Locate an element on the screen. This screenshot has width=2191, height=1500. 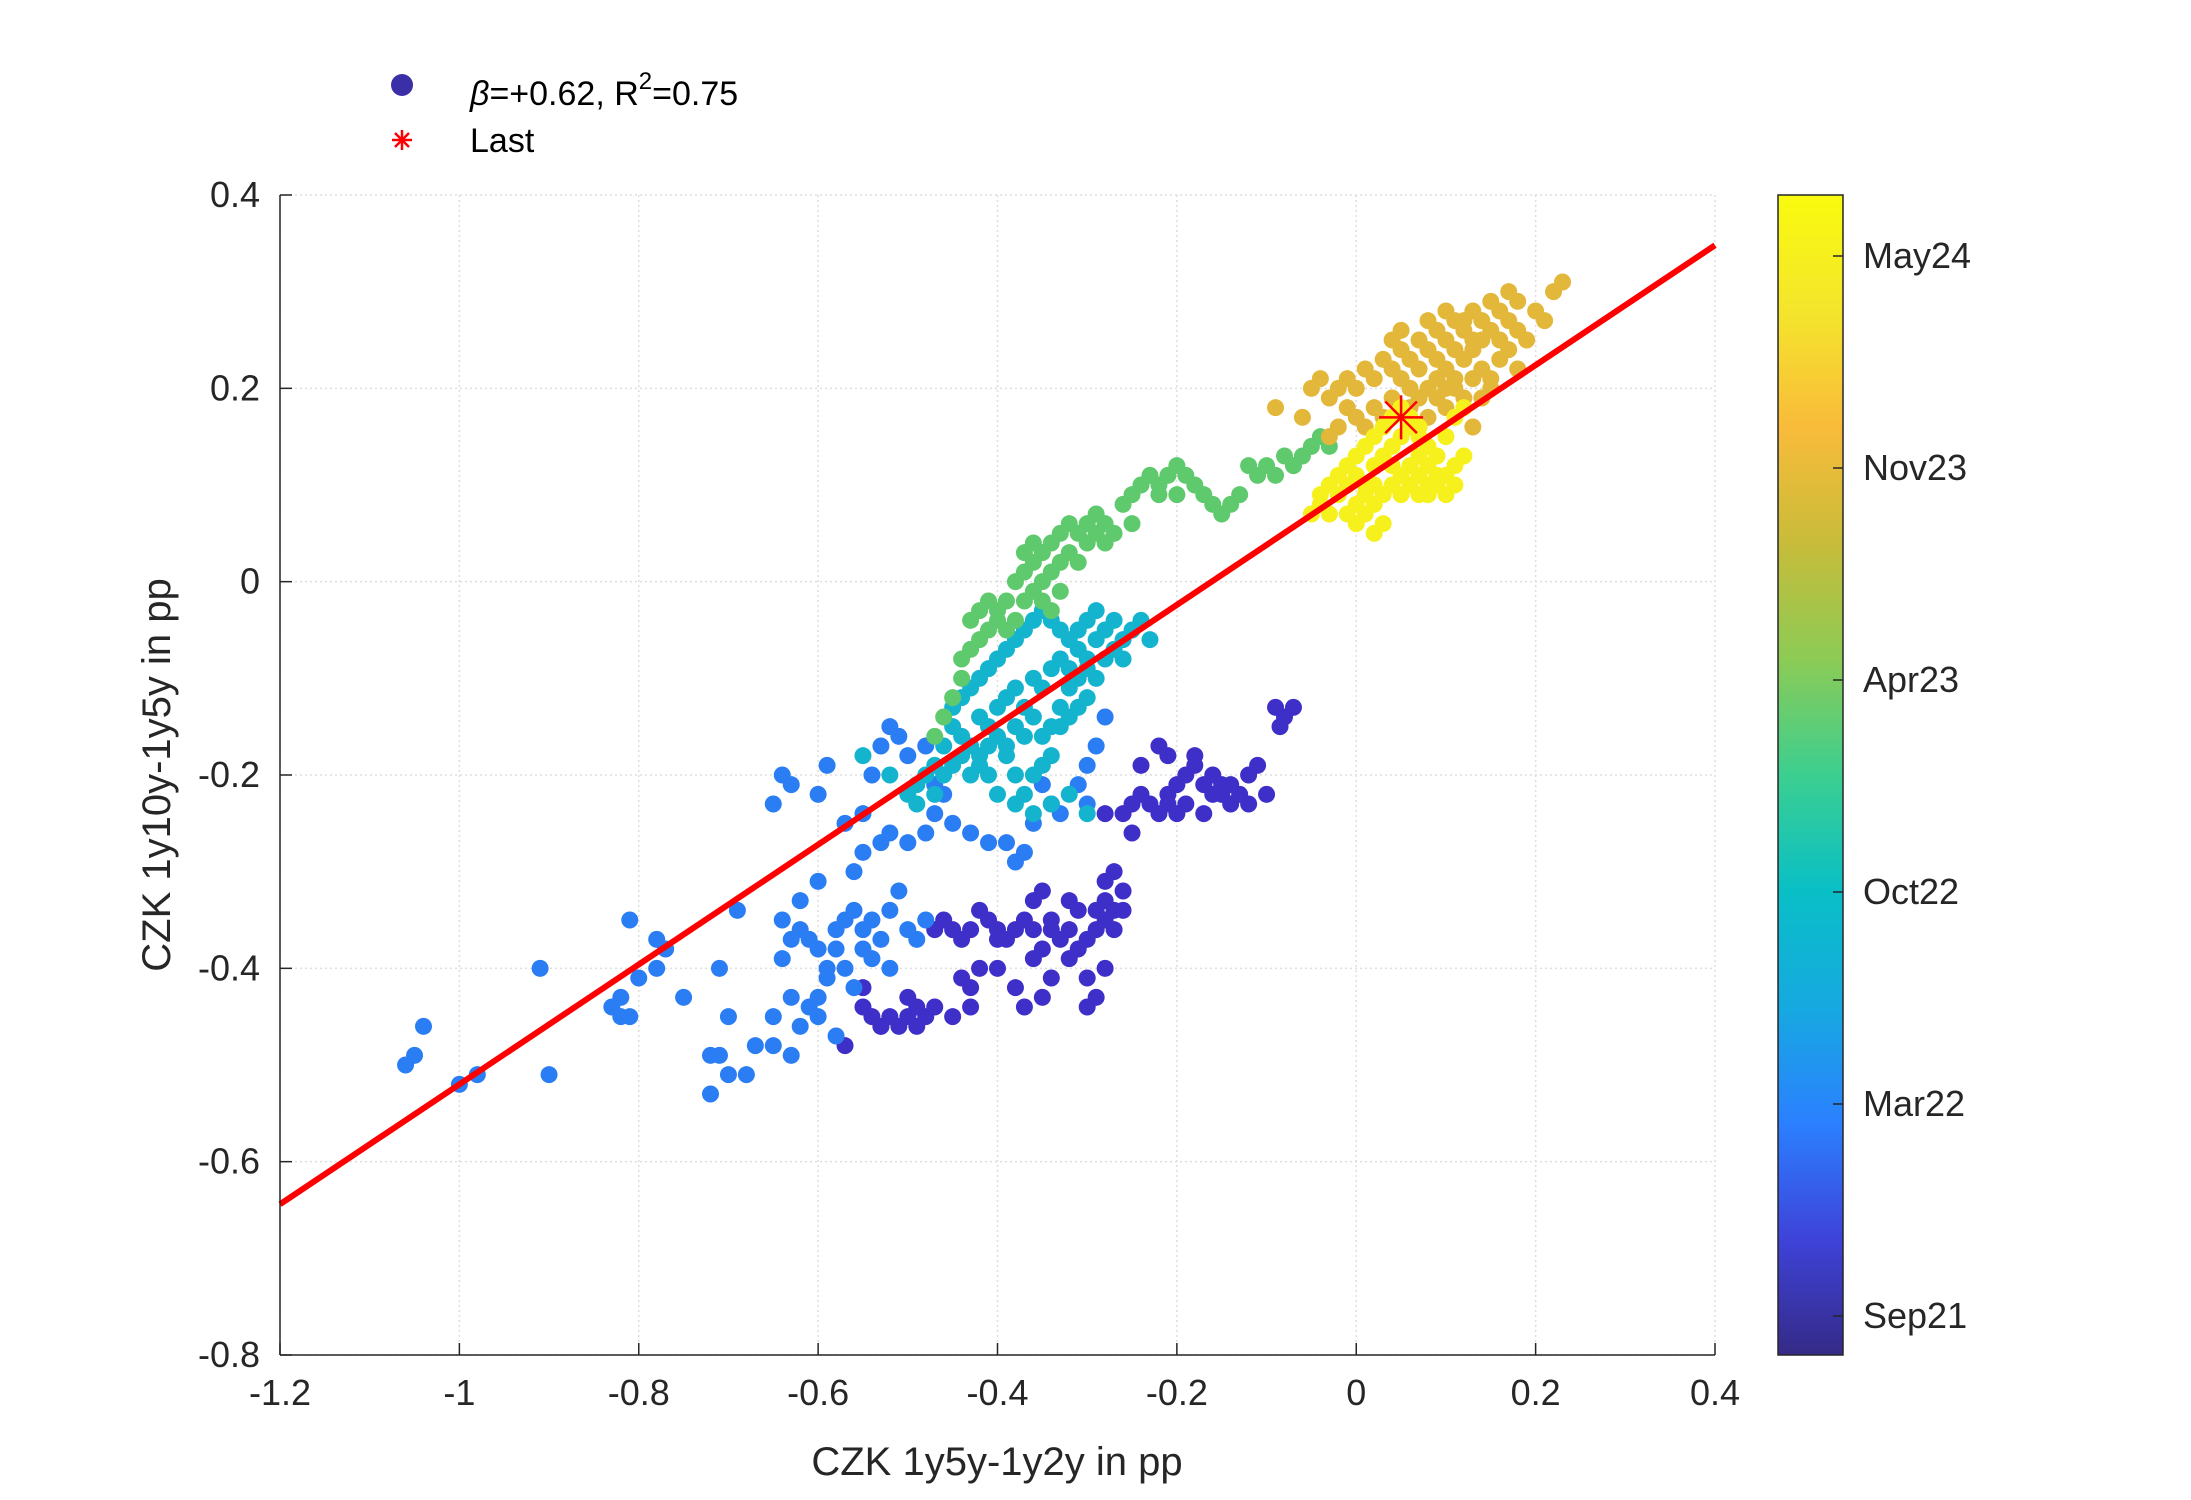
y-axis-ticks: -0.8 -0.6 -0.4 -0.2 0 0.2 0.4 is located at coordinates (245, 774).